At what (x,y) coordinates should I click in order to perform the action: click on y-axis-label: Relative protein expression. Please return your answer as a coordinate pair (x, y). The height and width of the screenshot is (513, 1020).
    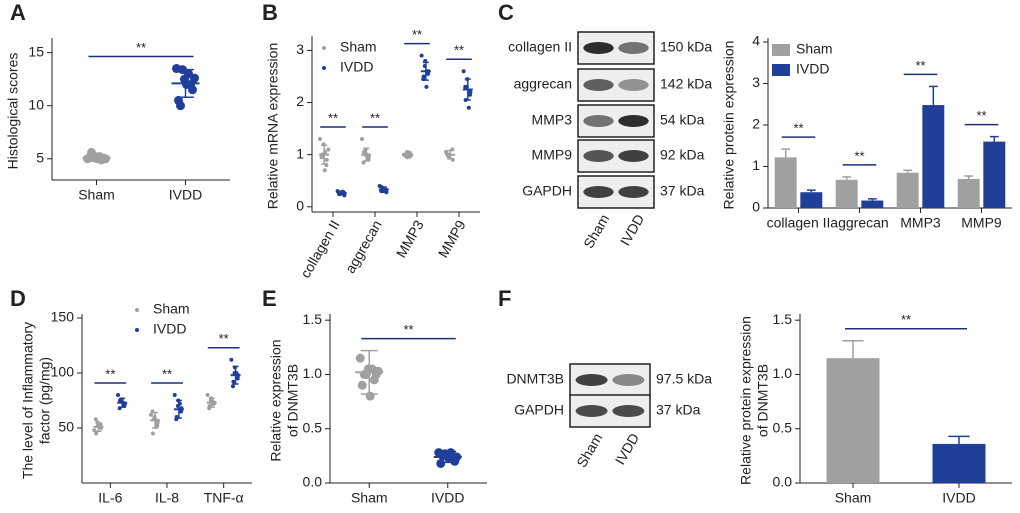
    Looking at the image, I should click on (746, 400).